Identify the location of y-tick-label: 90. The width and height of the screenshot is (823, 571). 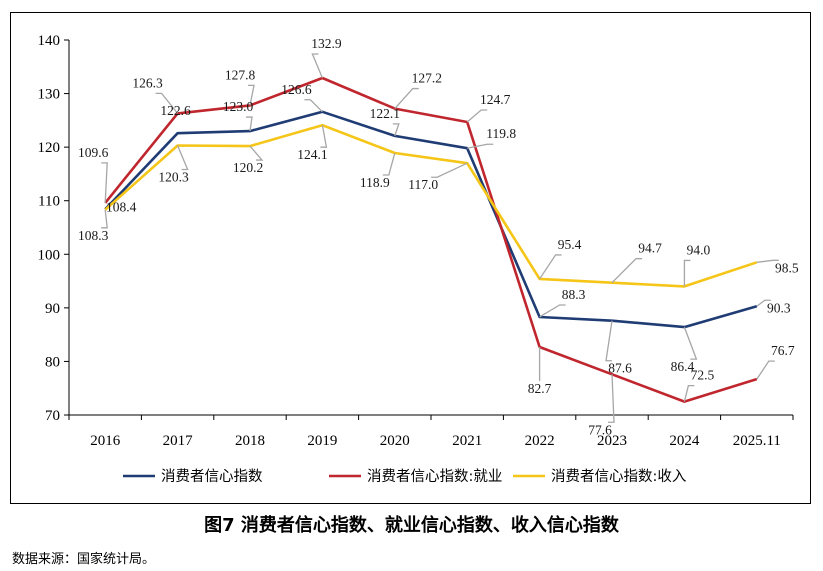
(52, 309).